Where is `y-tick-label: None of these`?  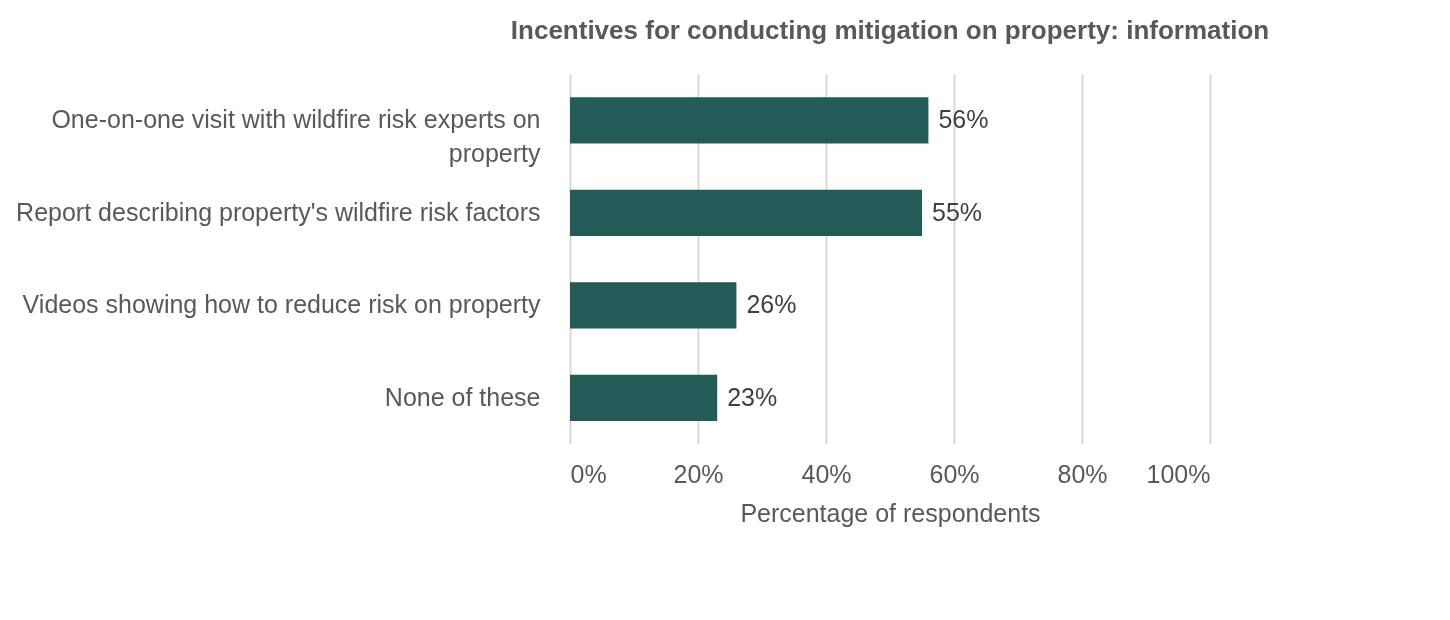 y-tick-label: None of these is located at coordinates (462, 396).